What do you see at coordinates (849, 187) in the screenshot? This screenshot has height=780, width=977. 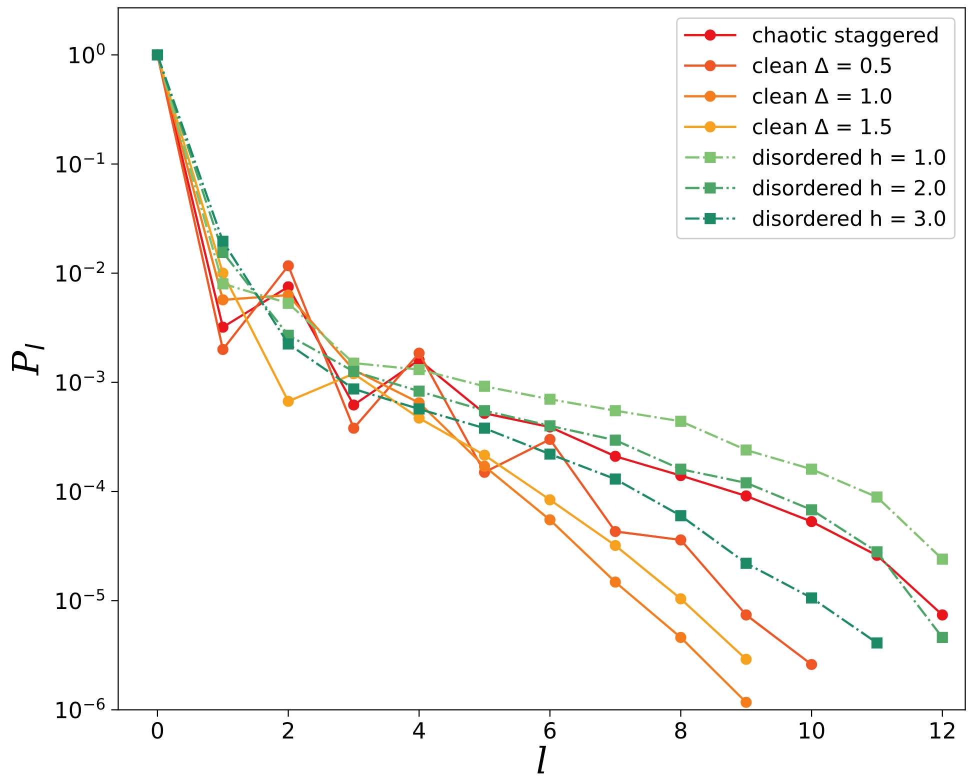 I see `legend-label: disordered h = 2.0` at bounding box center [849, 187].